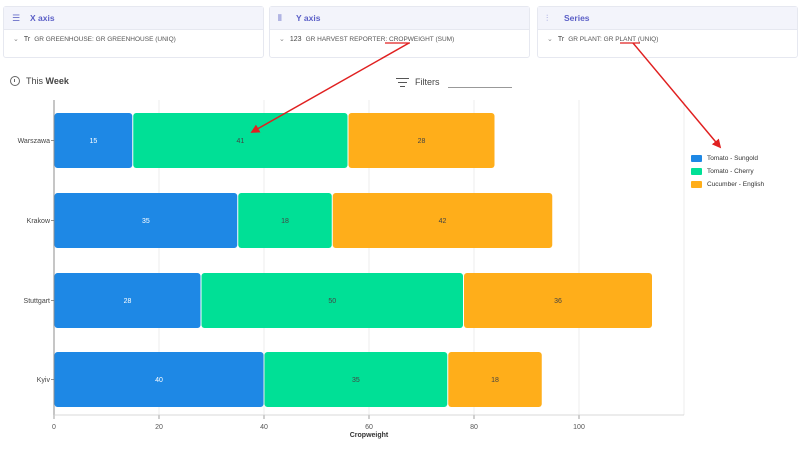 This screenshot has height=450, width=800. What do you see at coordinates (696, 171) in the screenshot?
I see `legend-swatch-cherry` at bounding box center [696, 171].